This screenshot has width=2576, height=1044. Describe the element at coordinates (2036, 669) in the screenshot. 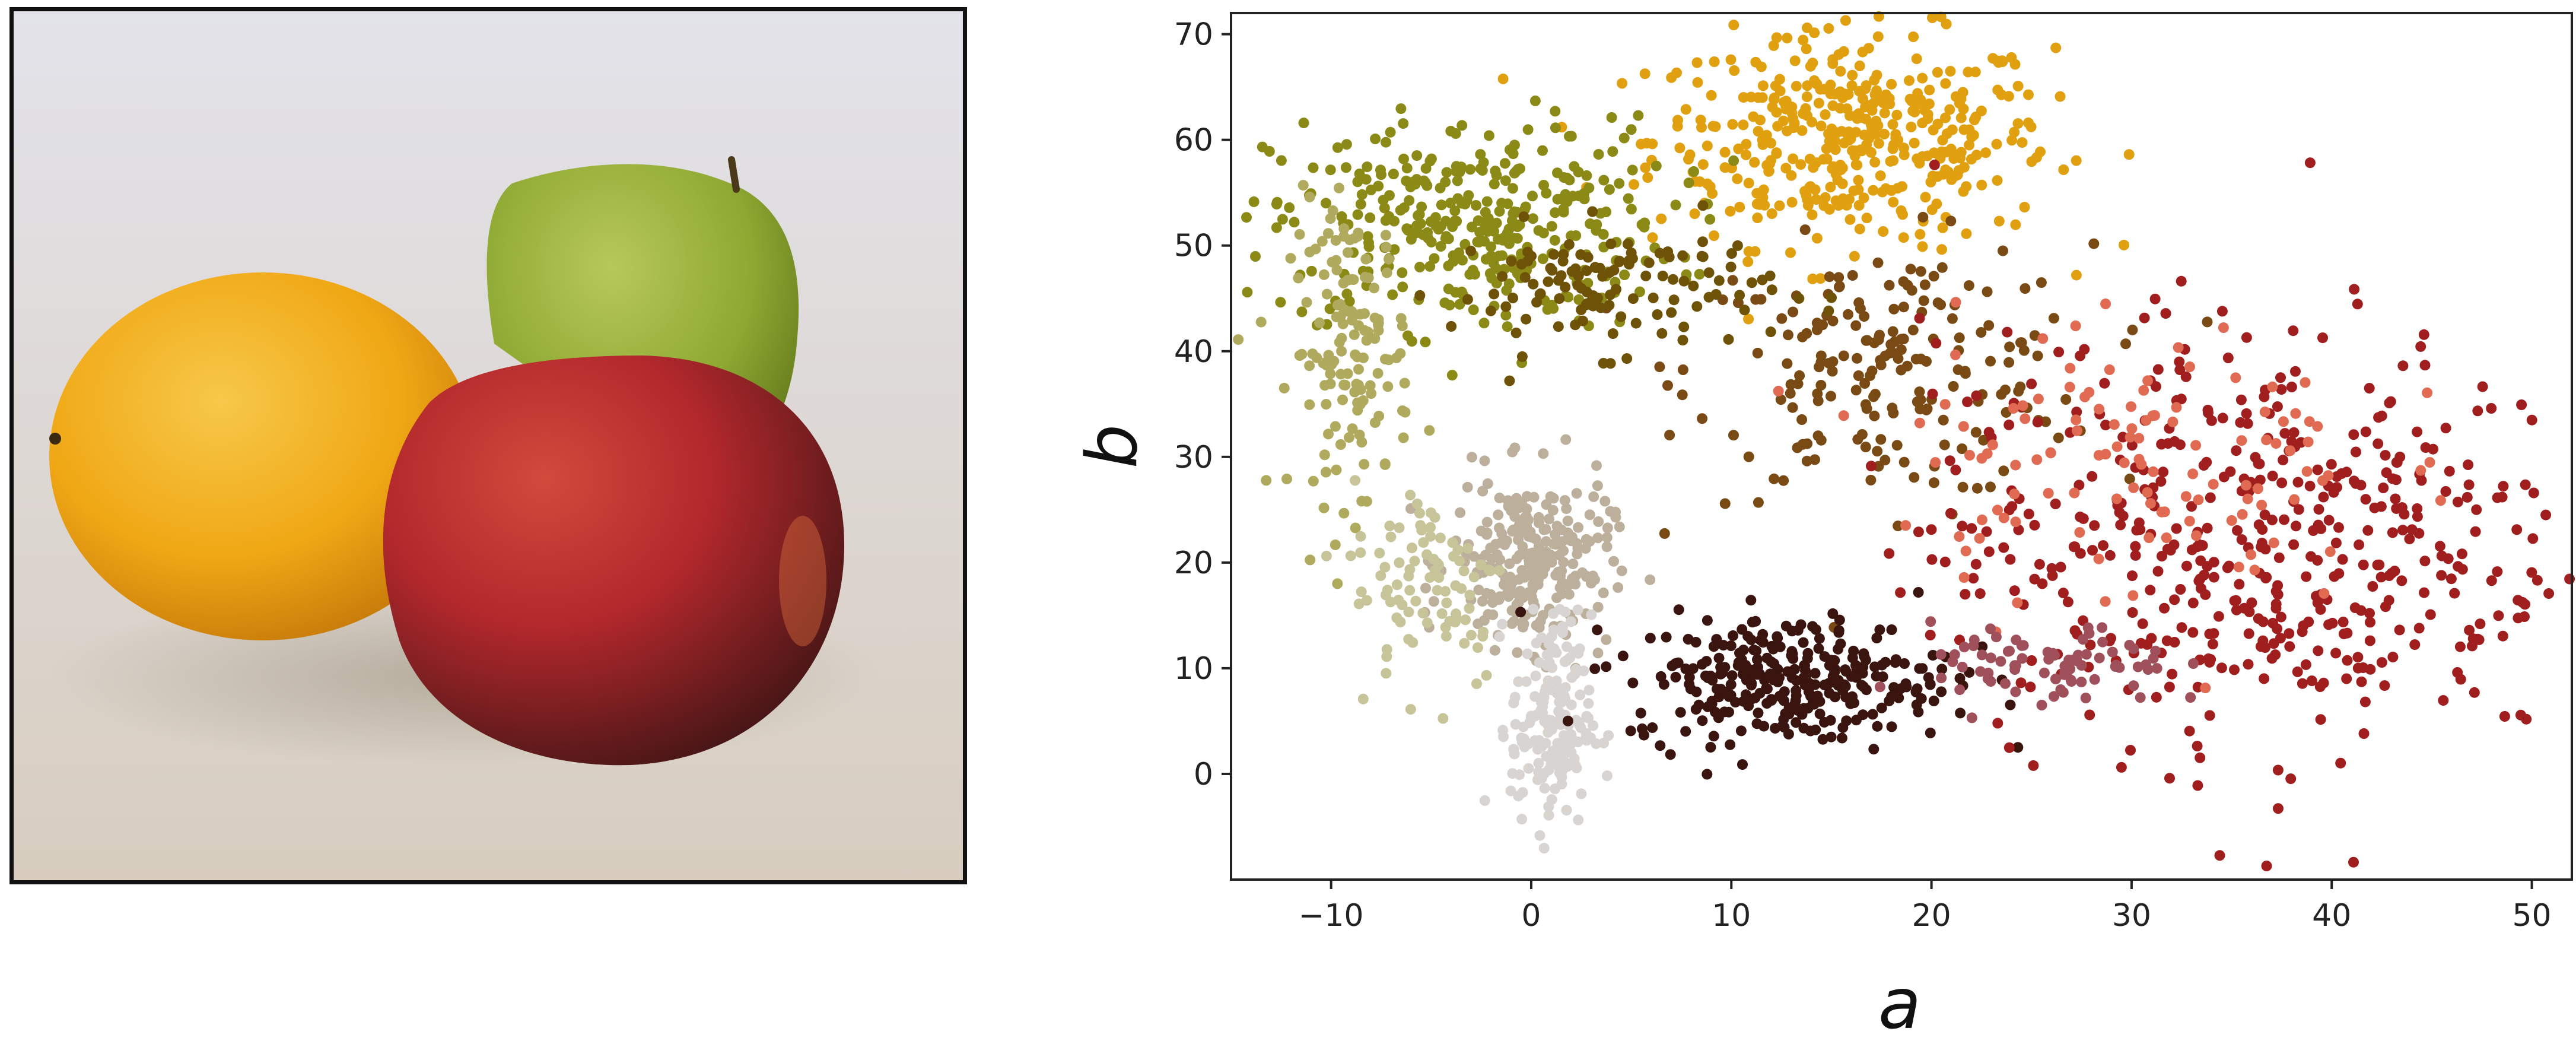

I see `cluster-peach-muted` at that location.